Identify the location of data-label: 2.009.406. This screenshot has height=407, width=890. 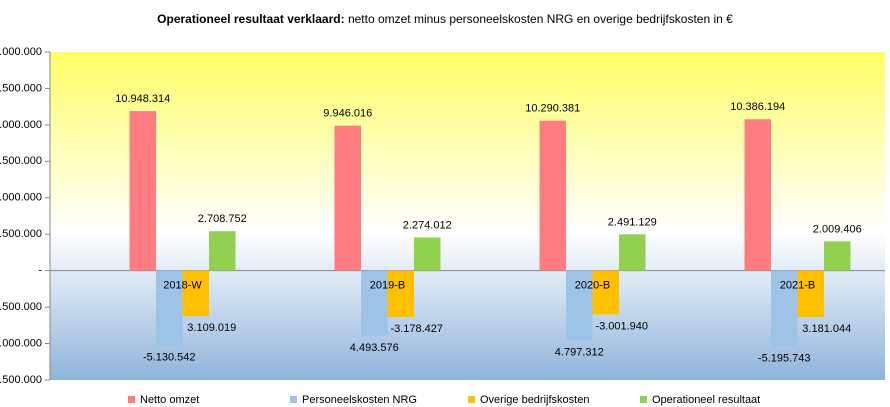
(837, 229).